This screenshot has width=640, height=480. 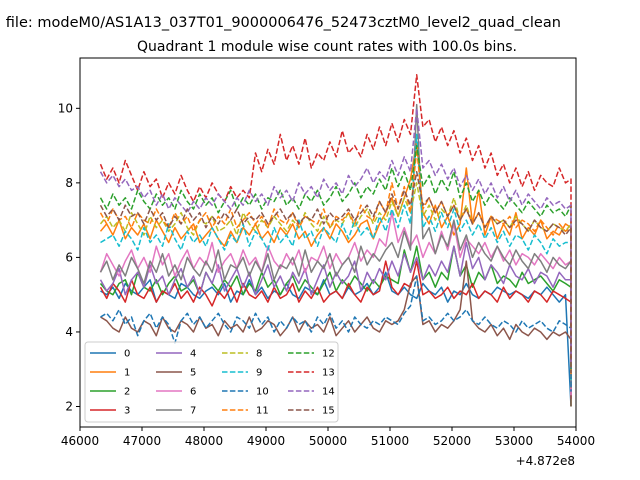 I want to click on legend-label-11: 11, so click(x=262, y=411).